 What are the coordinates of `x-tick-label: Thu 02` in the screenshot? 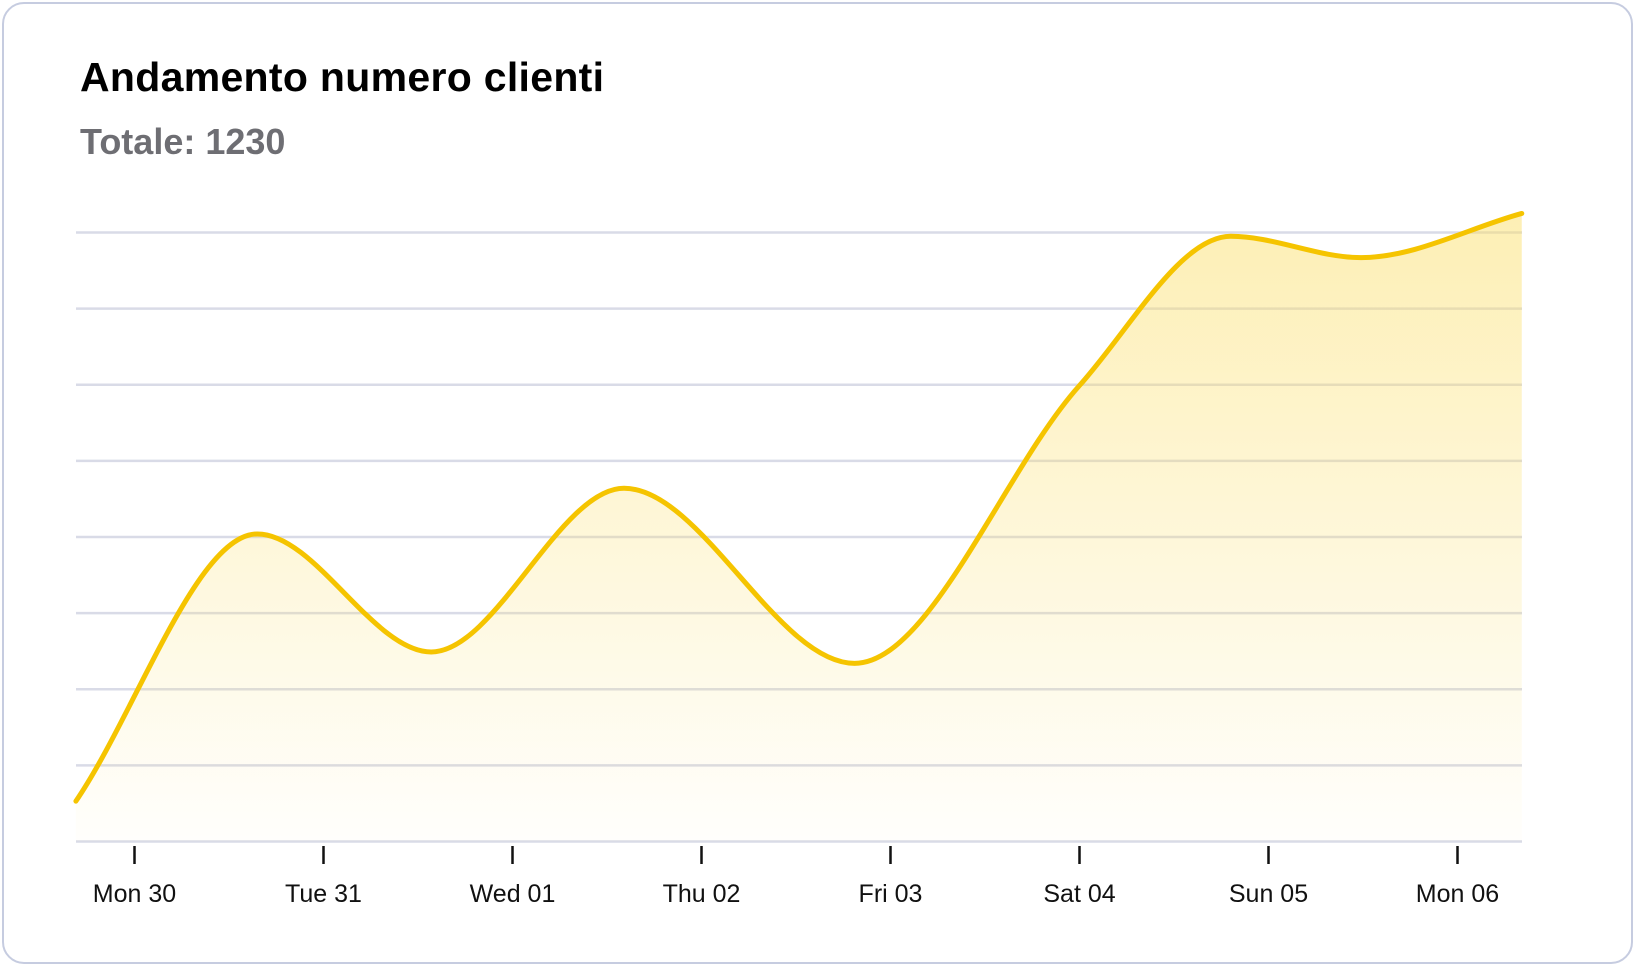 It's located at (702, 894).